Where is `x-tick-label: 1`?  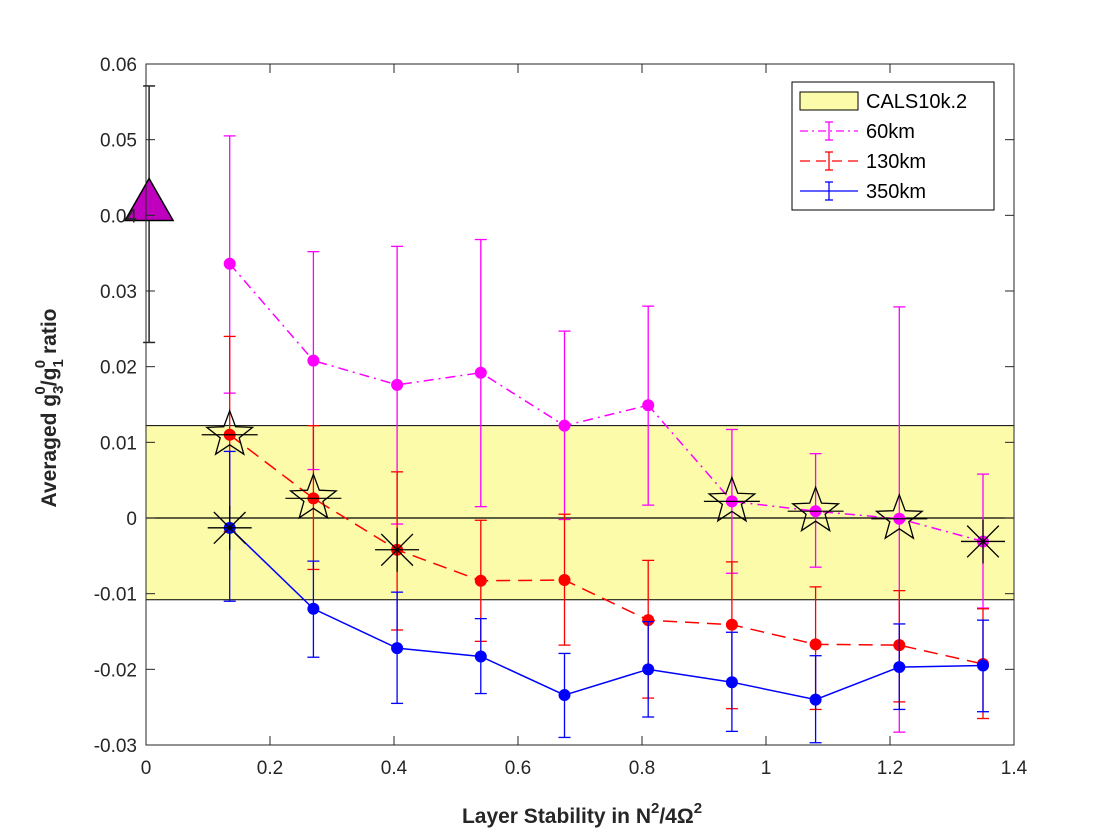
x-tick-label: 1 is located at coordinates (766, 768).